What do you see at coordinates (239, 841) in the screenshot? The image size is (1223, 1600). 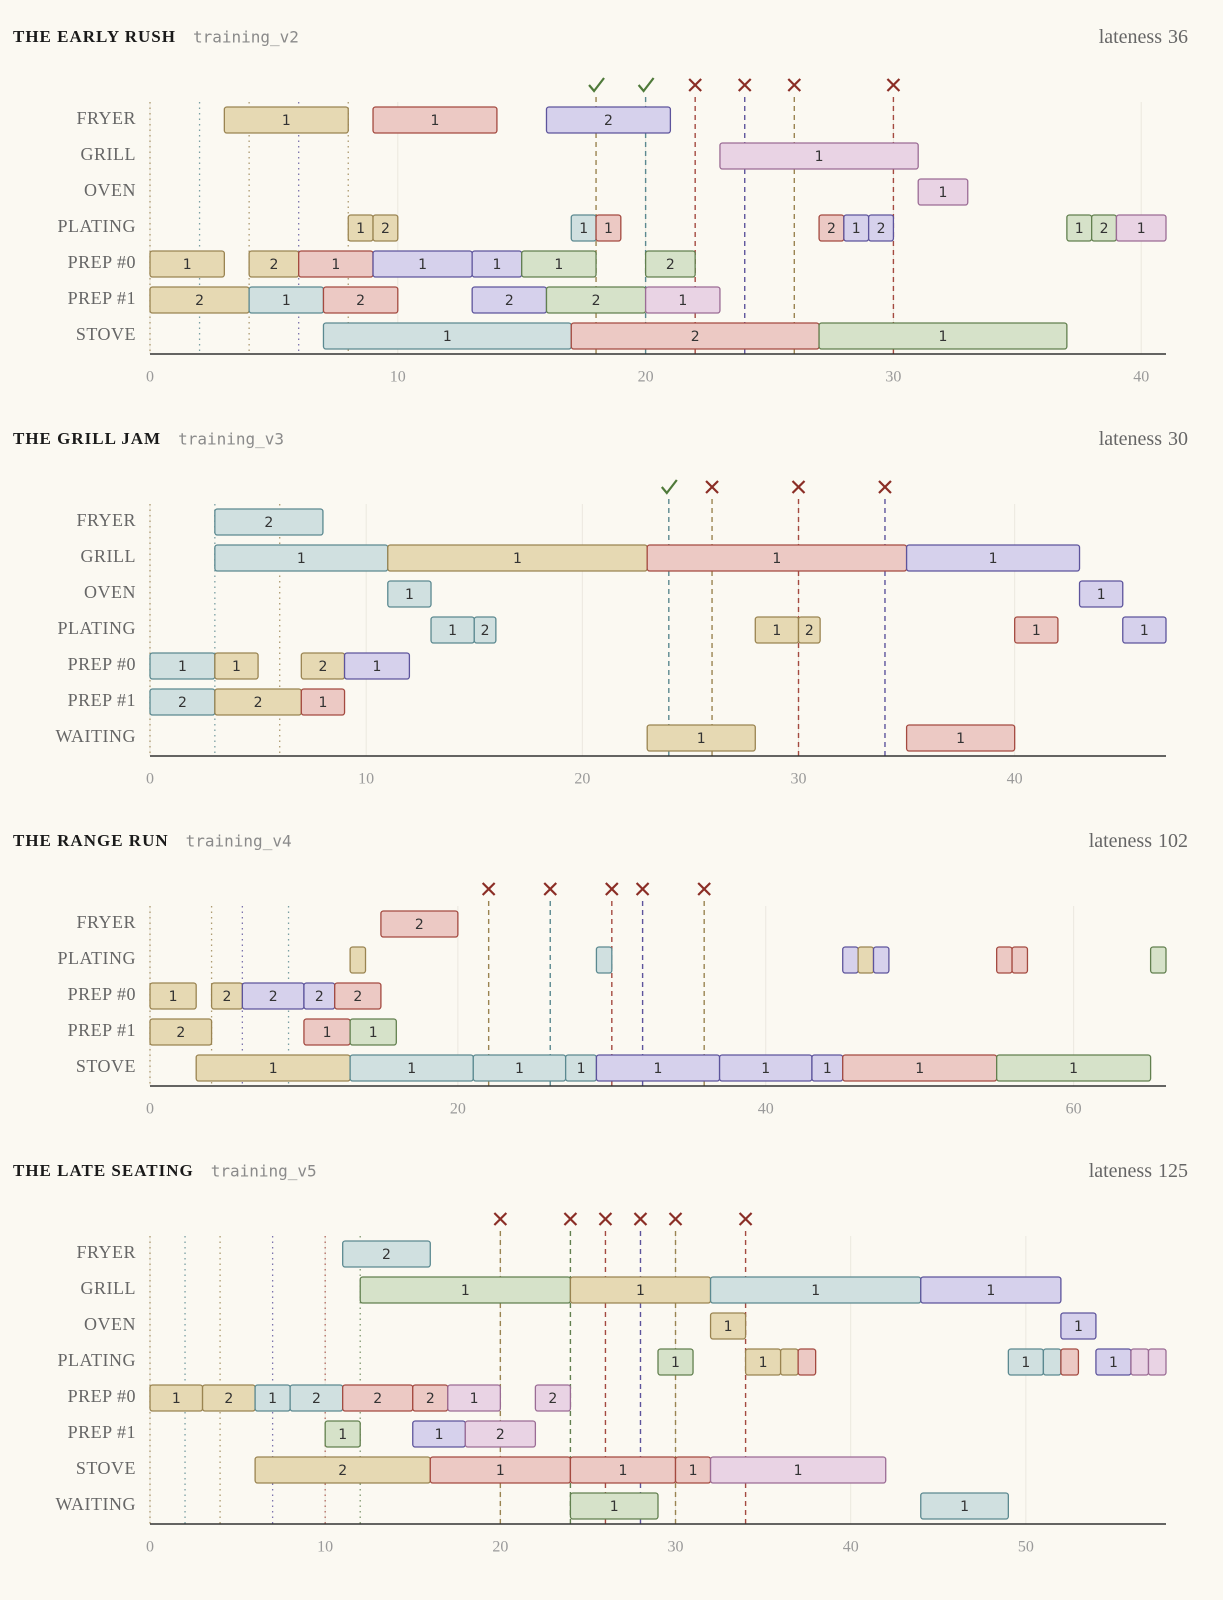 I see `panel-subtitle: training_v4` at bounding box center [239, 841].